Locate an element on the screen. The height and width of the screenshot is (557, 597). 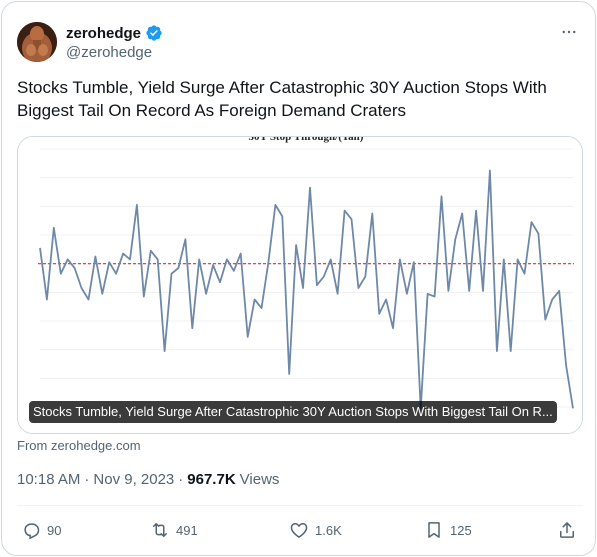
divider is located at coordinates (300, 505).